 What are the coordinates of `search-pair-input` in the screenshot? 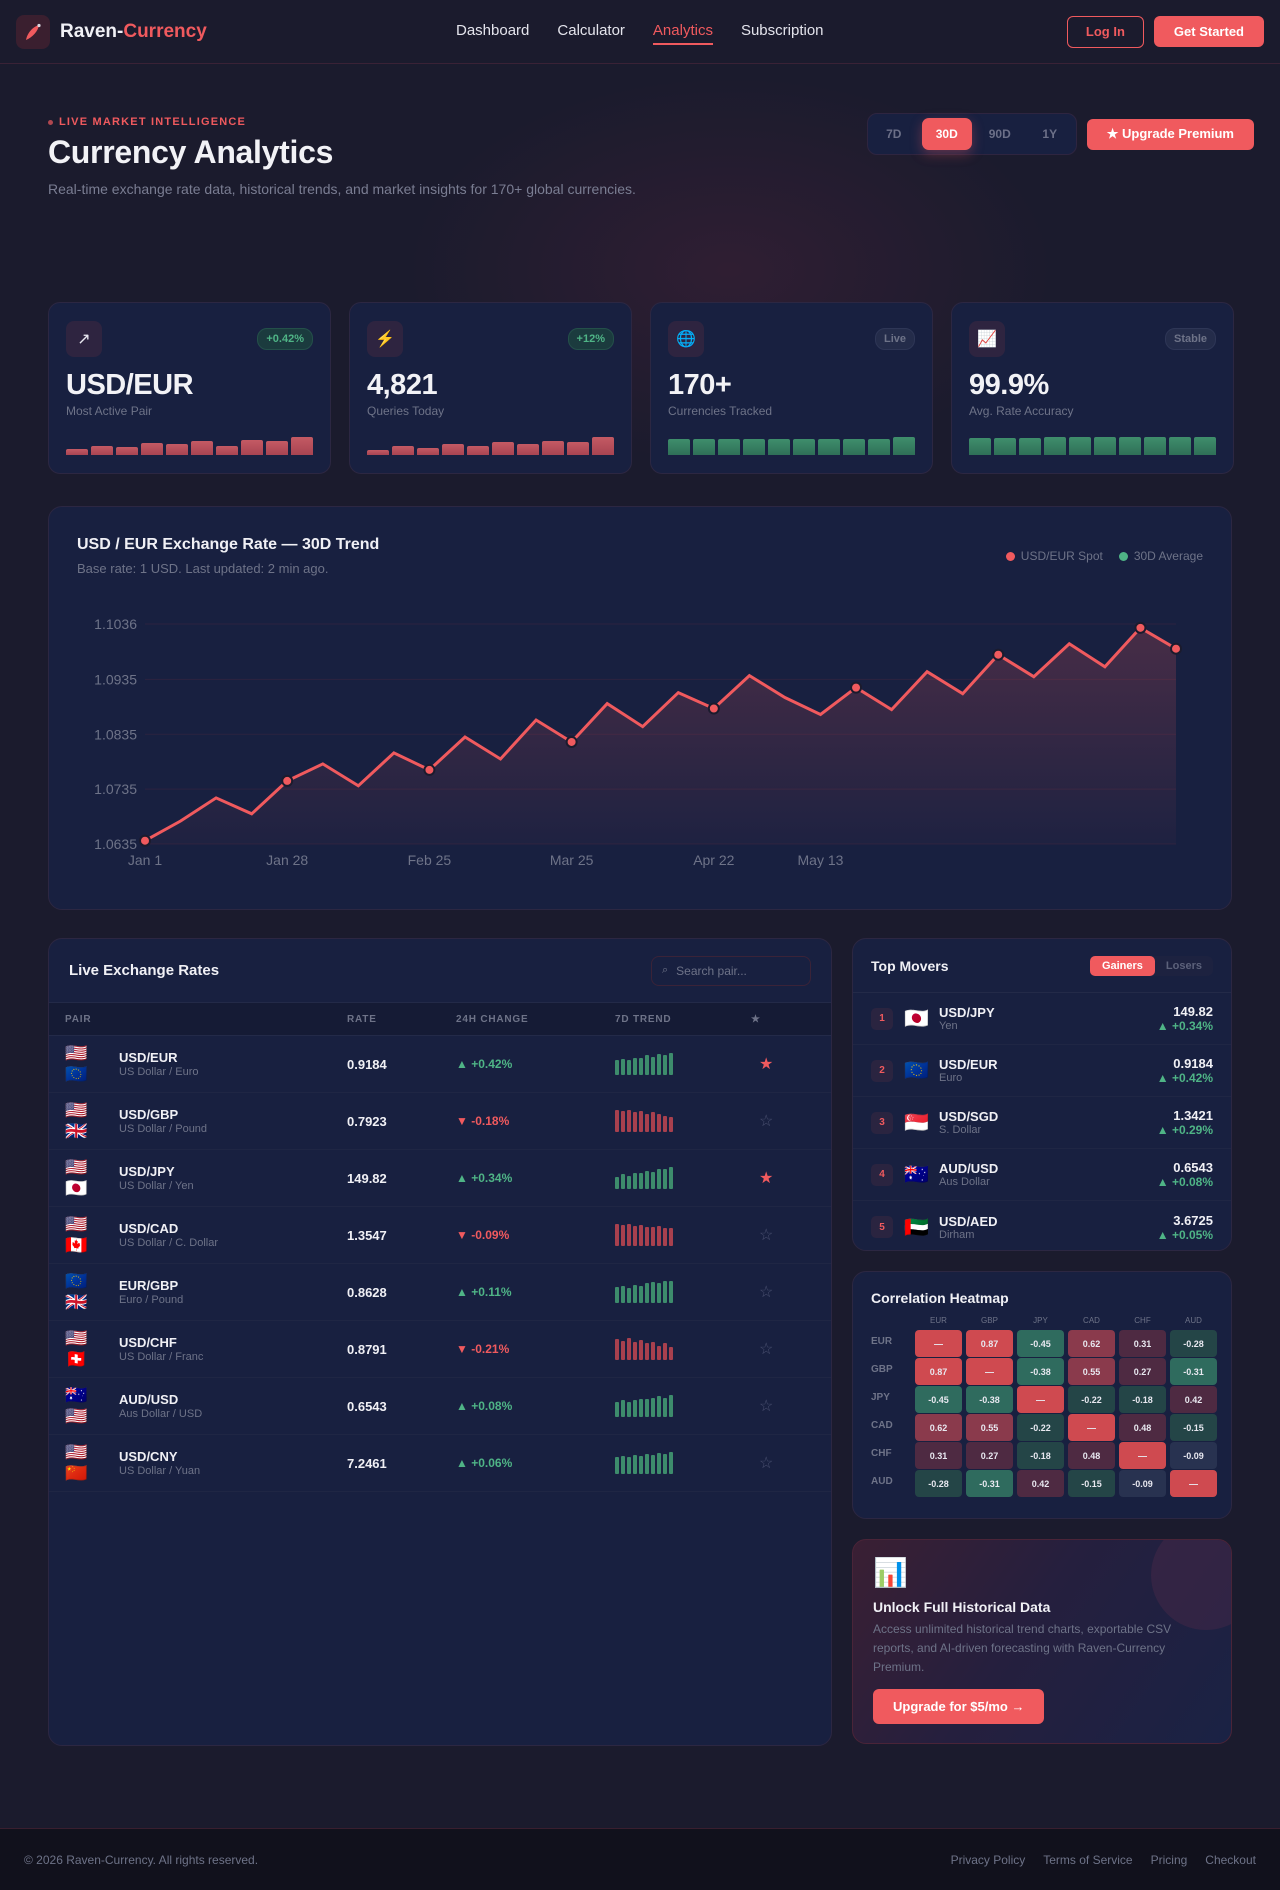 It's located at (731, 970).